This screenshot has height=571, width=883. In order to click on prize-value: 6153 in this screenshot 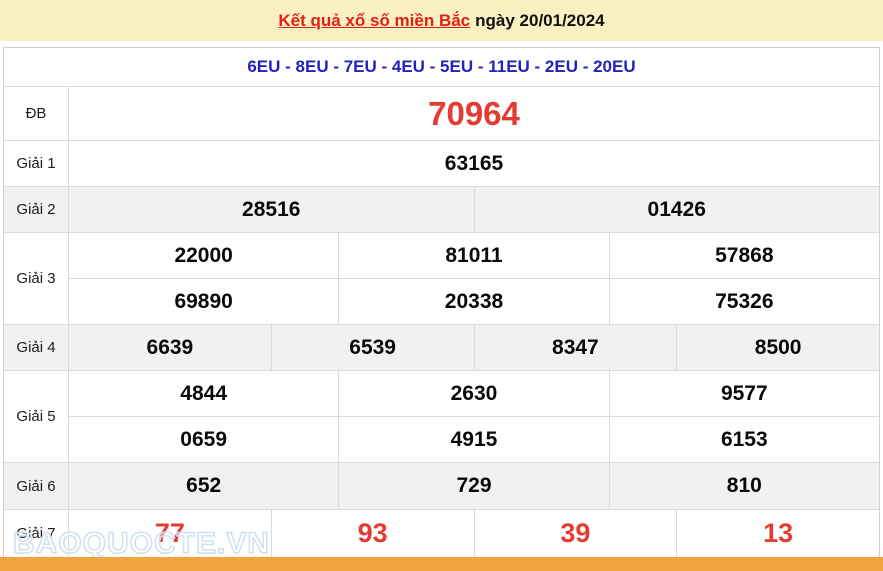, I will do `click(744, 439)`.